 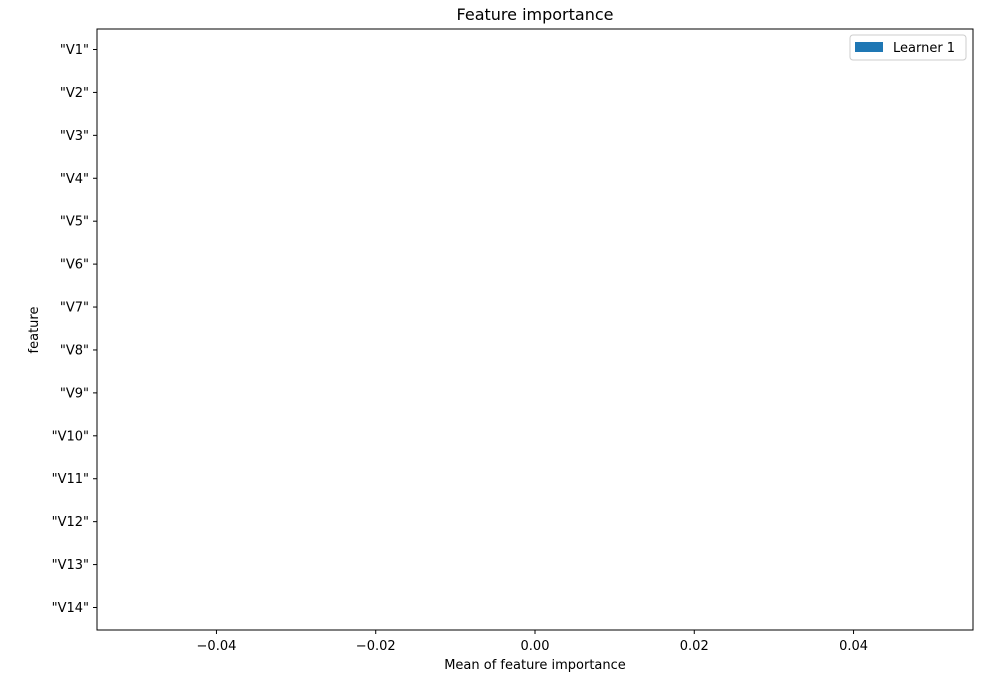 What do you see at coordinates (853, 646) in the screenshot?
I see `x-tick-label: 0.04` at bounding box center [853, 646].